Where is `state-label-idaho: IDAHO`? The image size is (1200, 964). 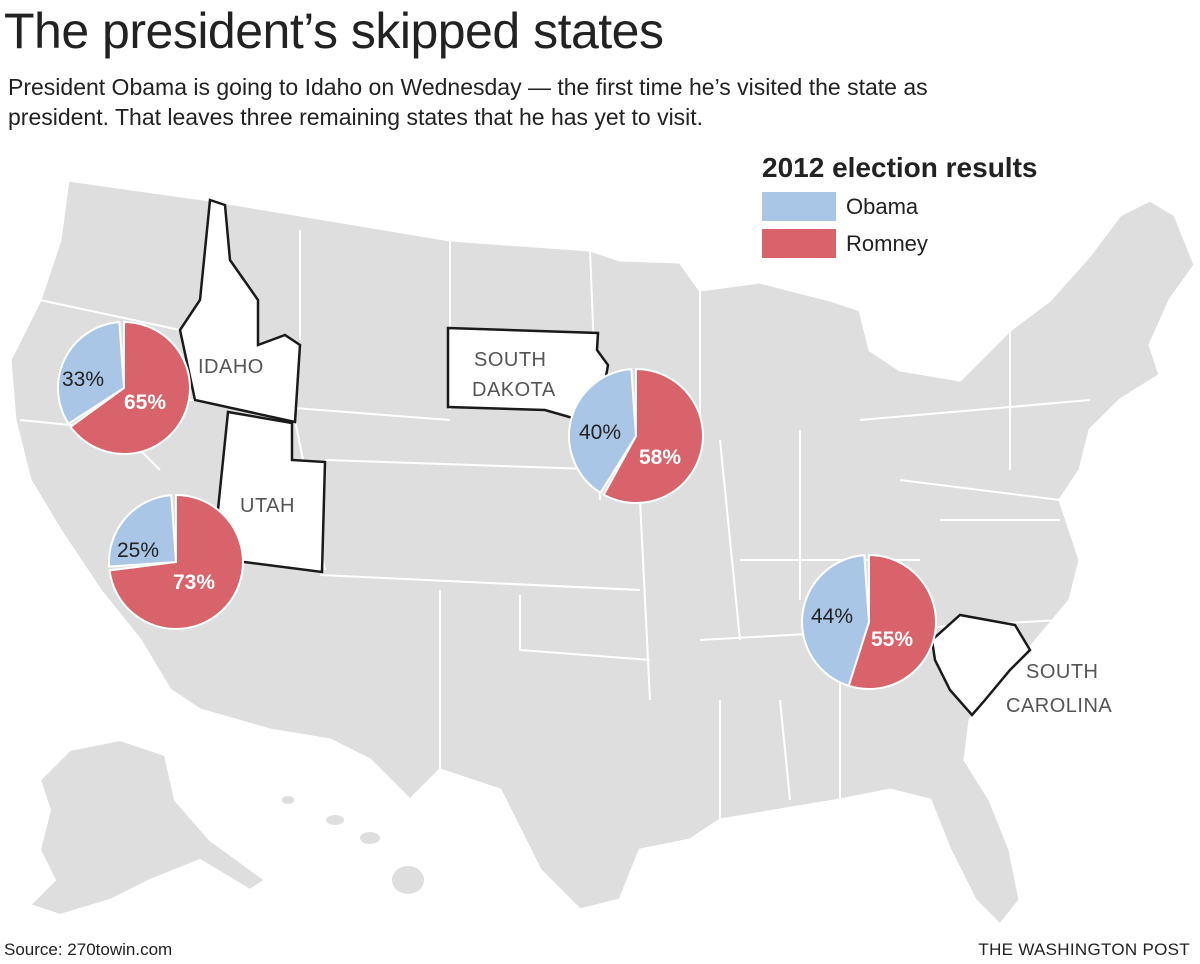 state-label-idaho: IDAHO is located at coordinates (231, 367).